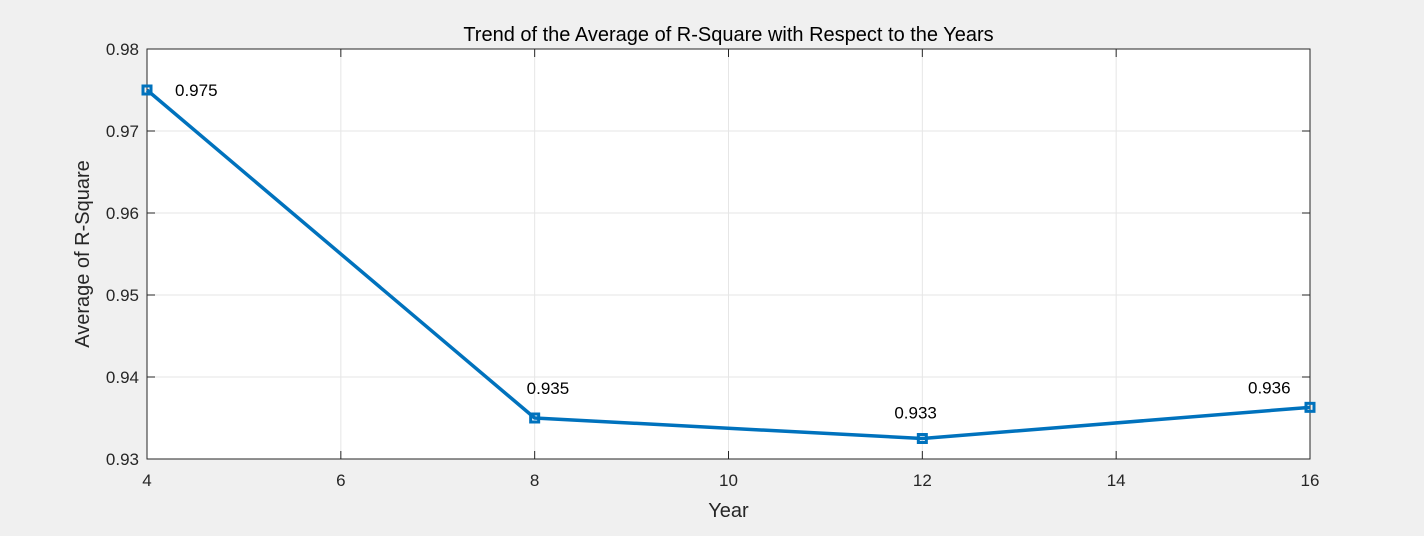  I want to click on data-label: 0.975, so click(196, 90).